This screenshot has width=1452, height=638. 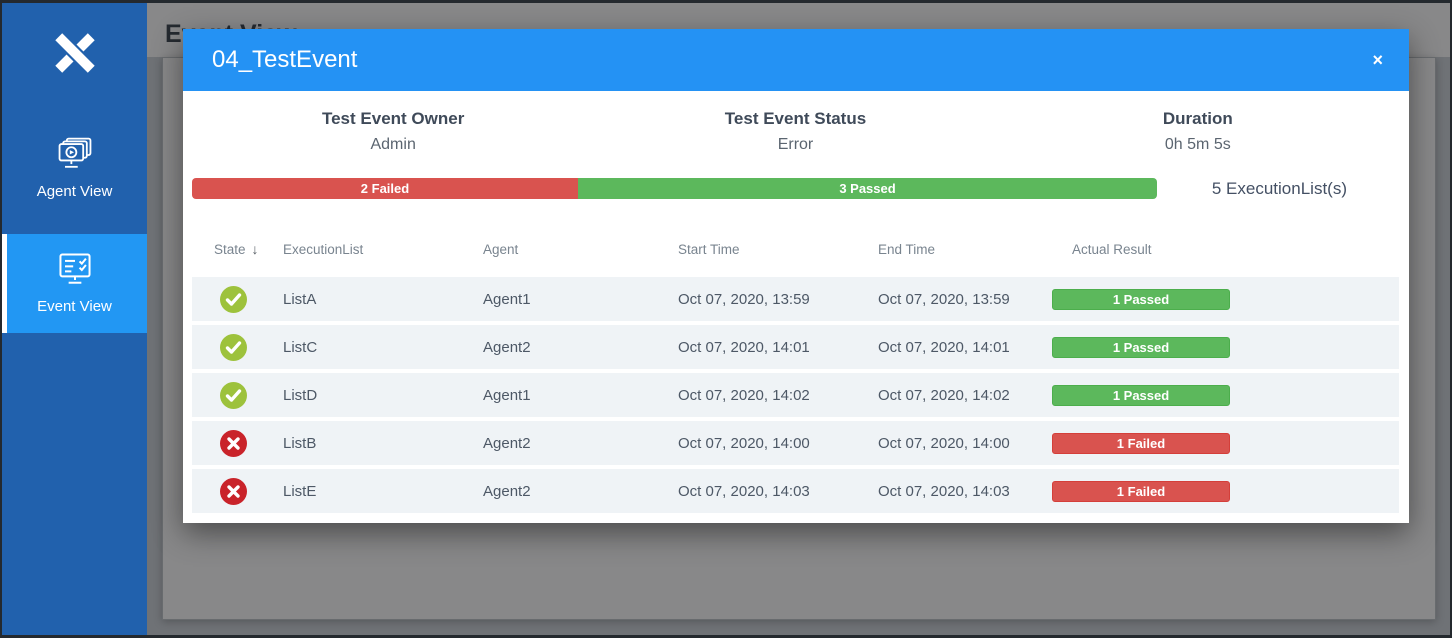 What do you see at coordinates (323, 249) in the screenshot?
I see `column-header-executionlist: ExecutionList` at bounding box center [323, 249].